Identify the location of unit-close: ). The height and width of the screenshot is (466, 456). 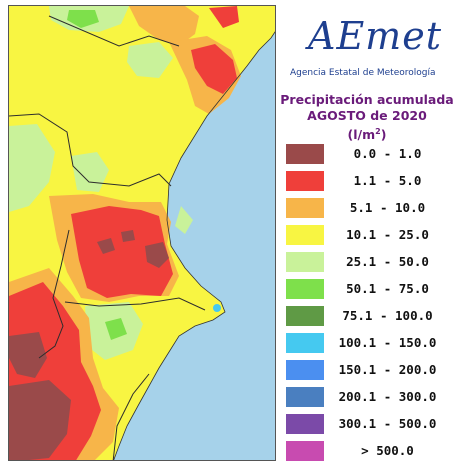
(383, 135).